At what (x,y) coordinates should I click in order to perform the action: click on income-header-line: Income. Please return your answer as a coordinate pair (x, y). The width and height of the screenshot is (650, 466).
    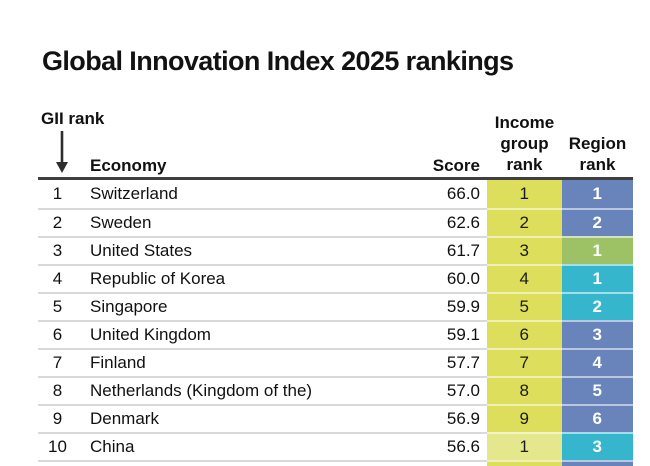
    Looking at the image, I should click on (524, 122).